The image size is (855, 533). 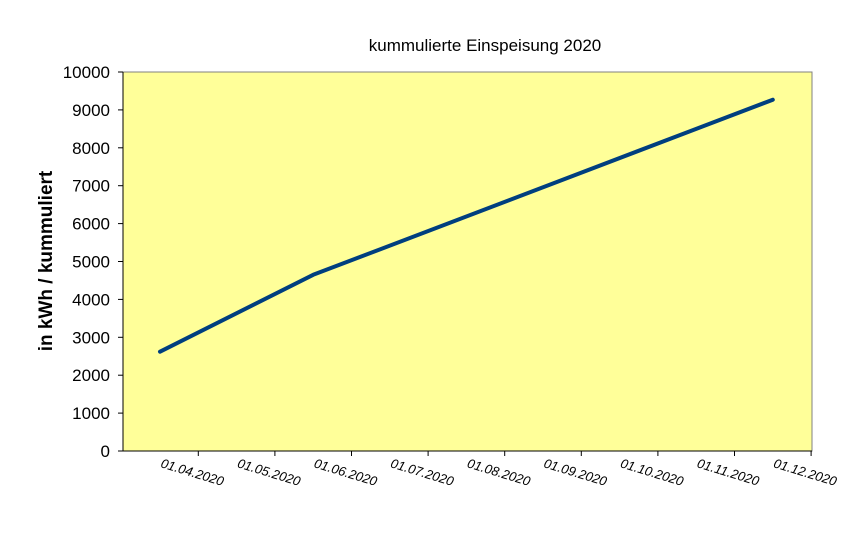 What do you see at coordinates (91, 186) in the screenshot?
I see `y-tick-label: 7000` at bounding box center [91, 186].